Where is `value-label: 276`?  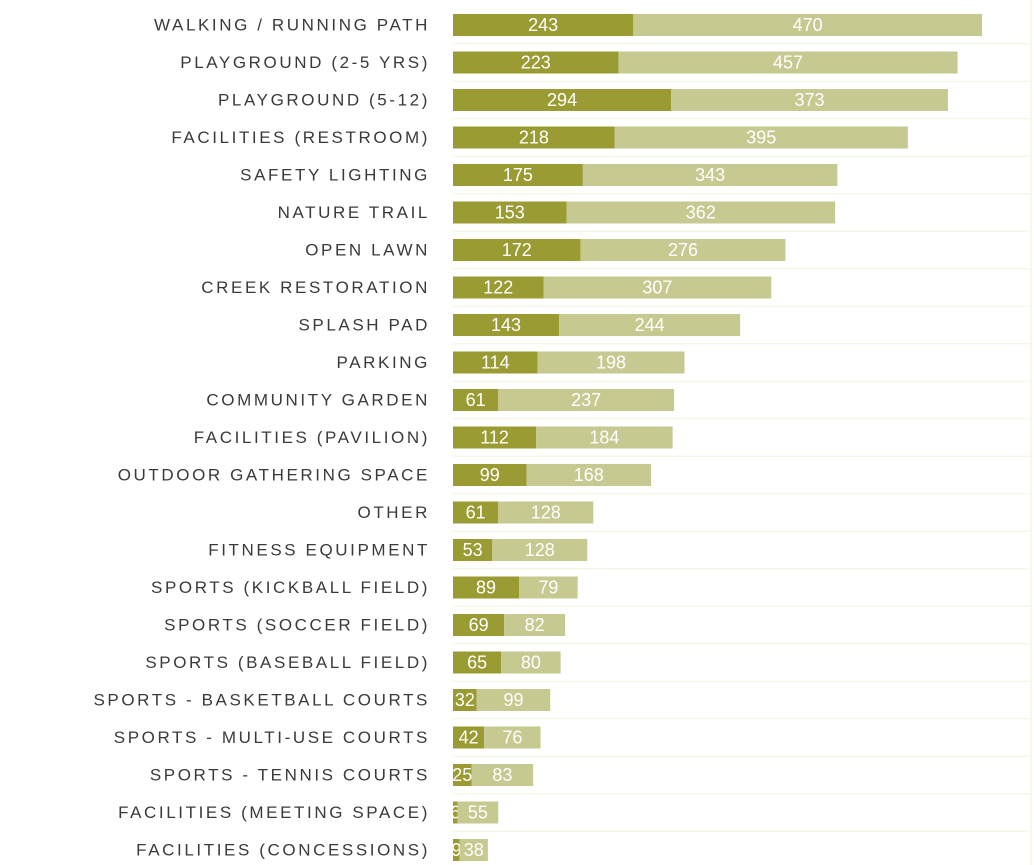 value-label: 276 is located at coordinates (683, 250).